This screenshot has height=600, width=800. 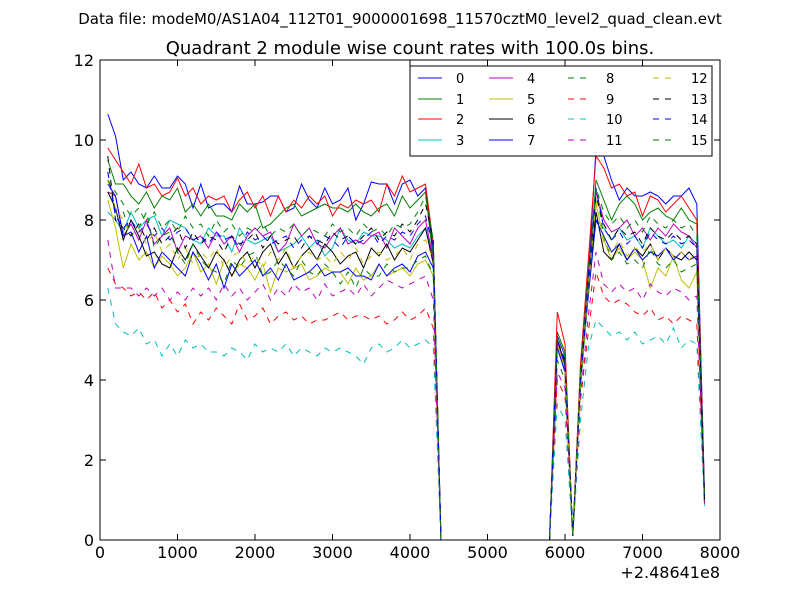 I want to click on legend-label-1: 1, so click(x=460, y=100).